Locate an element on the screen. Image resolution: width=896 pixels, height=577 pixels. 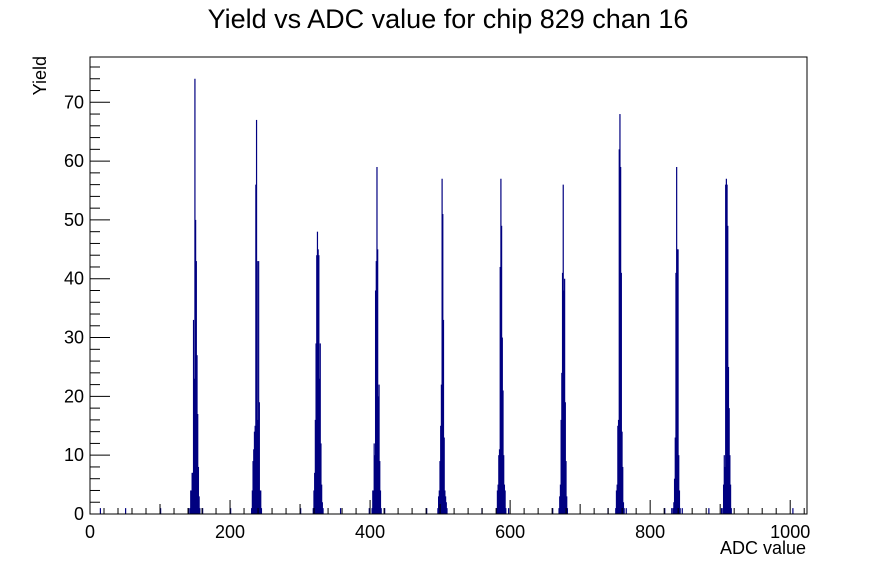
y-tick-label: 40 is located at coordinates (74, 279).